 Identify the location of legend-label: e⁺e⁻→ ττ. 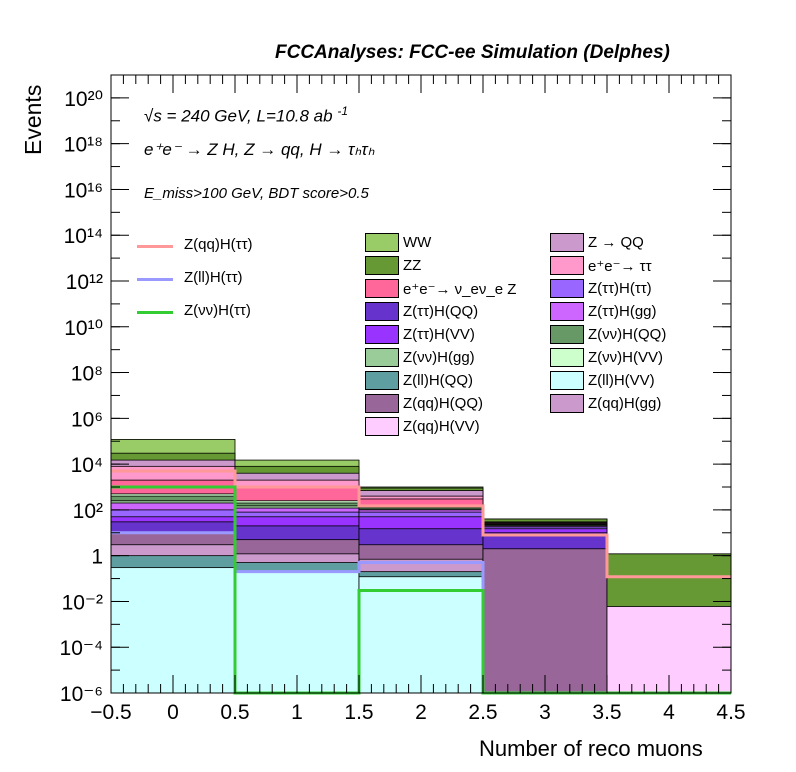
(620, 266).